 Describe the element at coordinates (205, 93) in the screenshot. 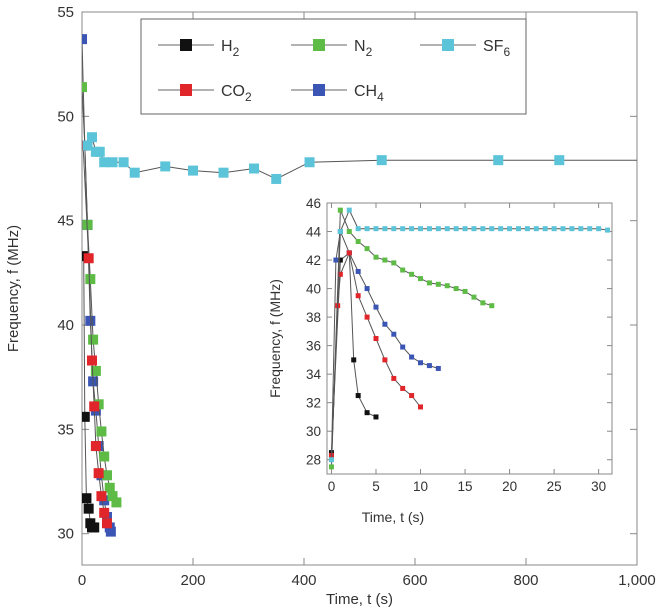

I see `legend-entry-co2: CO2` at that location.